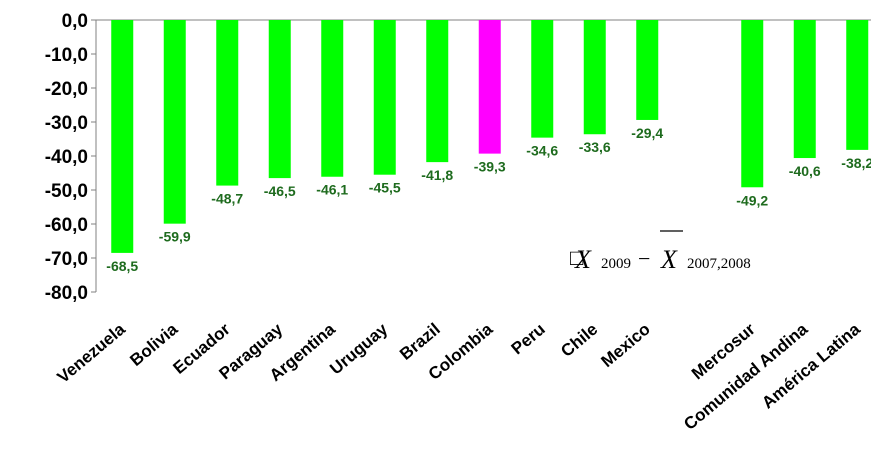 The image size is (871, 472). Describe the element at coordinates (752, 200) in the screenshot. I see `data-label: -49,2` at that location.